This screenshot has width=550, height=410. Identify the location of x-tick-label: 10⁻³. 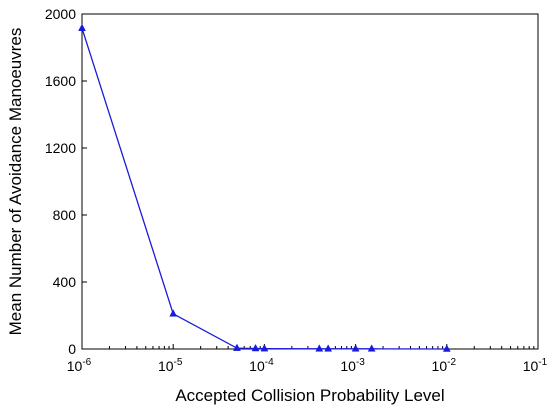
(352, 365).